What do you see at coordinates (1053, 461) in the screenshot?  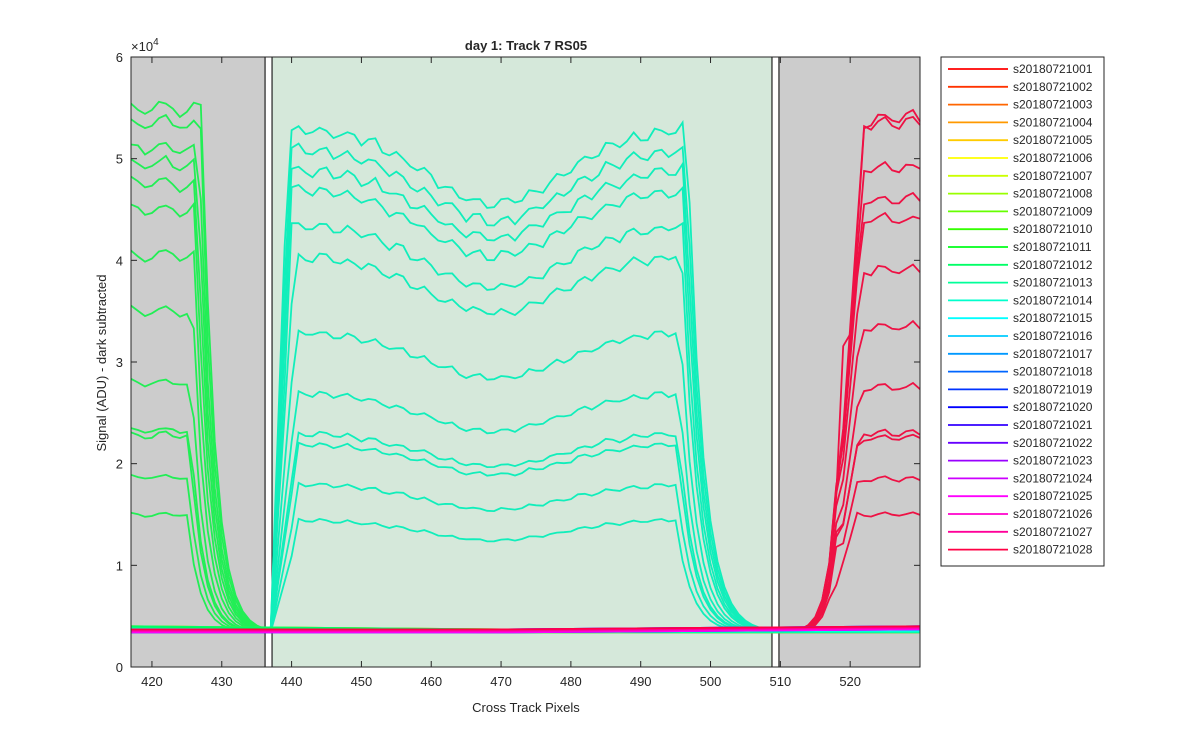 I see `legend-label: s20180721023` at bounding box center [1053, 461].